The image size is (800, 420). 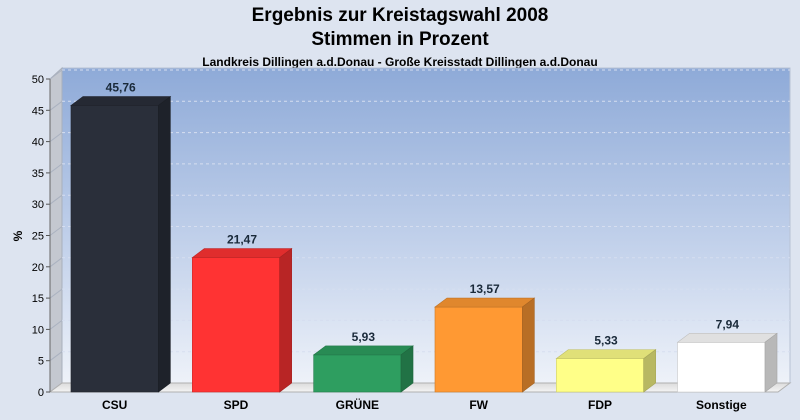 What do you see at coordinates (485, 289) in the screenshot?
I see `bar-value-label: 13,57` at bounding box center [485, 289].